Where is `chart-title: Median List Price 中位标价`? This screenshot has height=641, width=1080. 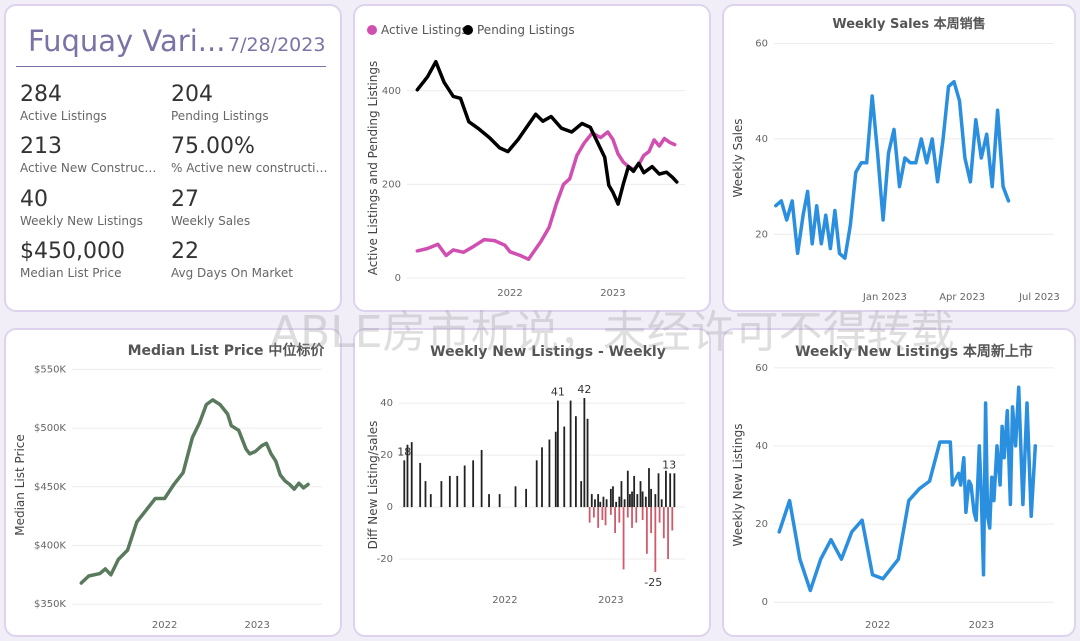 chart-title: Median List Price 中位标价 is located at coordinates (227, 350).